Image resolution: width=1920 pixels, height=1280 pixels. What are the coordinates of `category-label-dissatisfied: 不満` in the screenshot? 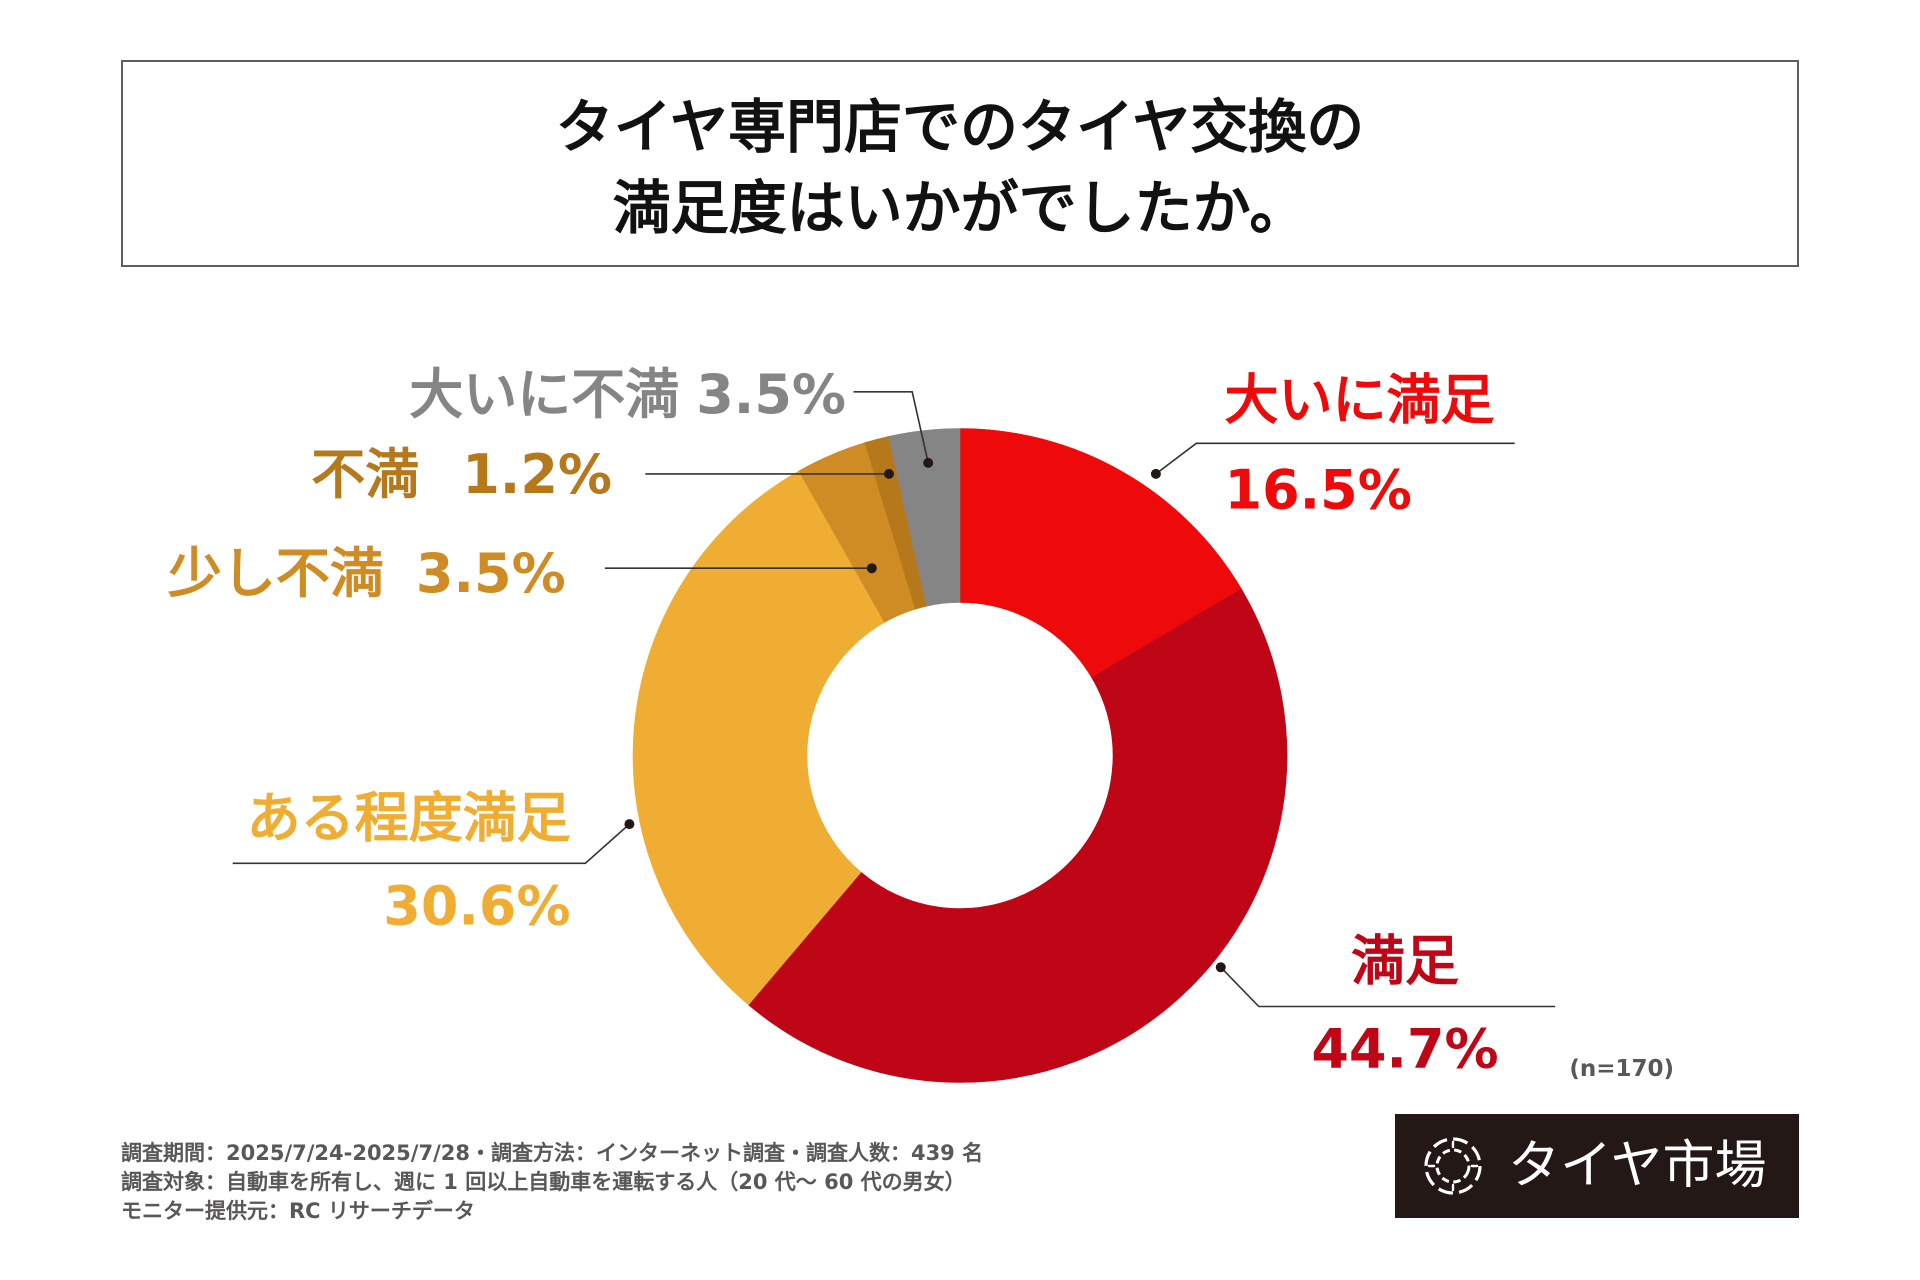 It's located at (365, 474).